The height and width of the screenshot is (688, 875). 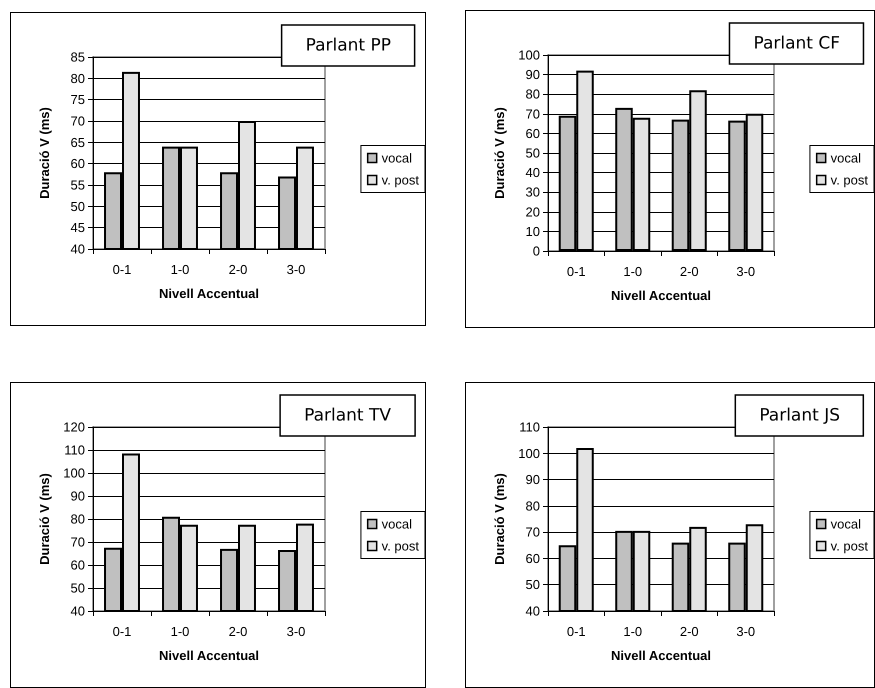 I want to click on y-tick-label: 65, so click(x=77, y=142).